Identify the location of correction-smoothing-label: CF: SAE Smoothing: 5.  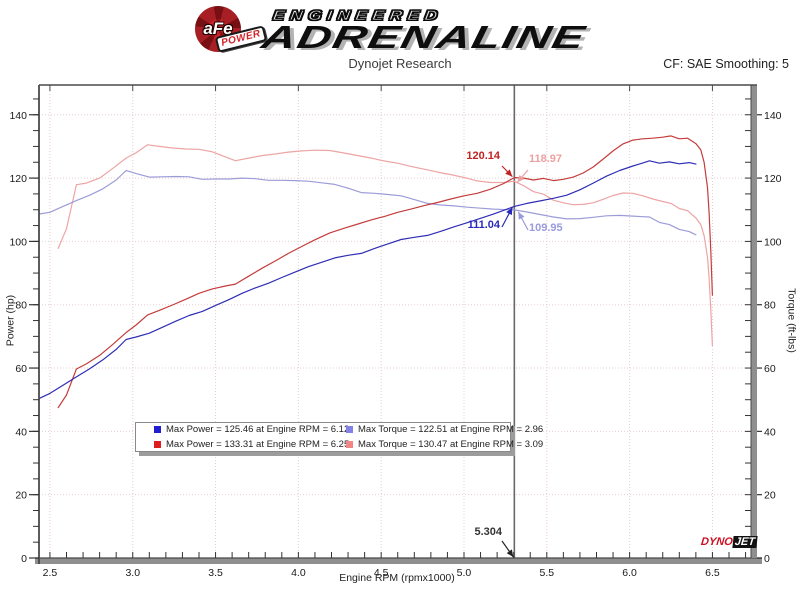
(726, 64).